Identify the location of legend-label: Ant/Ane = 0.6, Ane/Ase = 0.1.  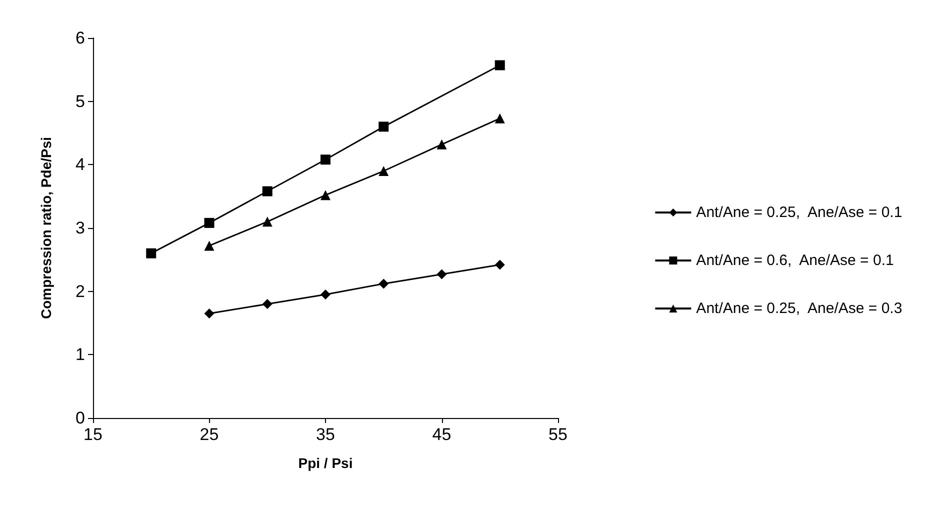
(795, 260).